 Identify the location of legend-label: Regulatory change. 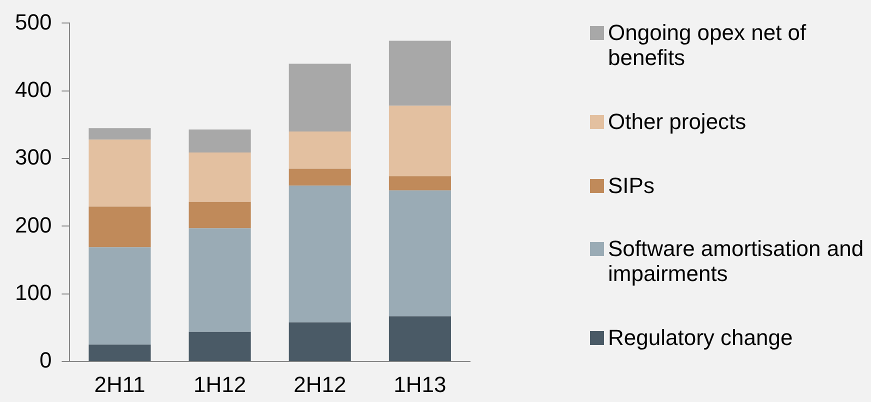
(700, 337).